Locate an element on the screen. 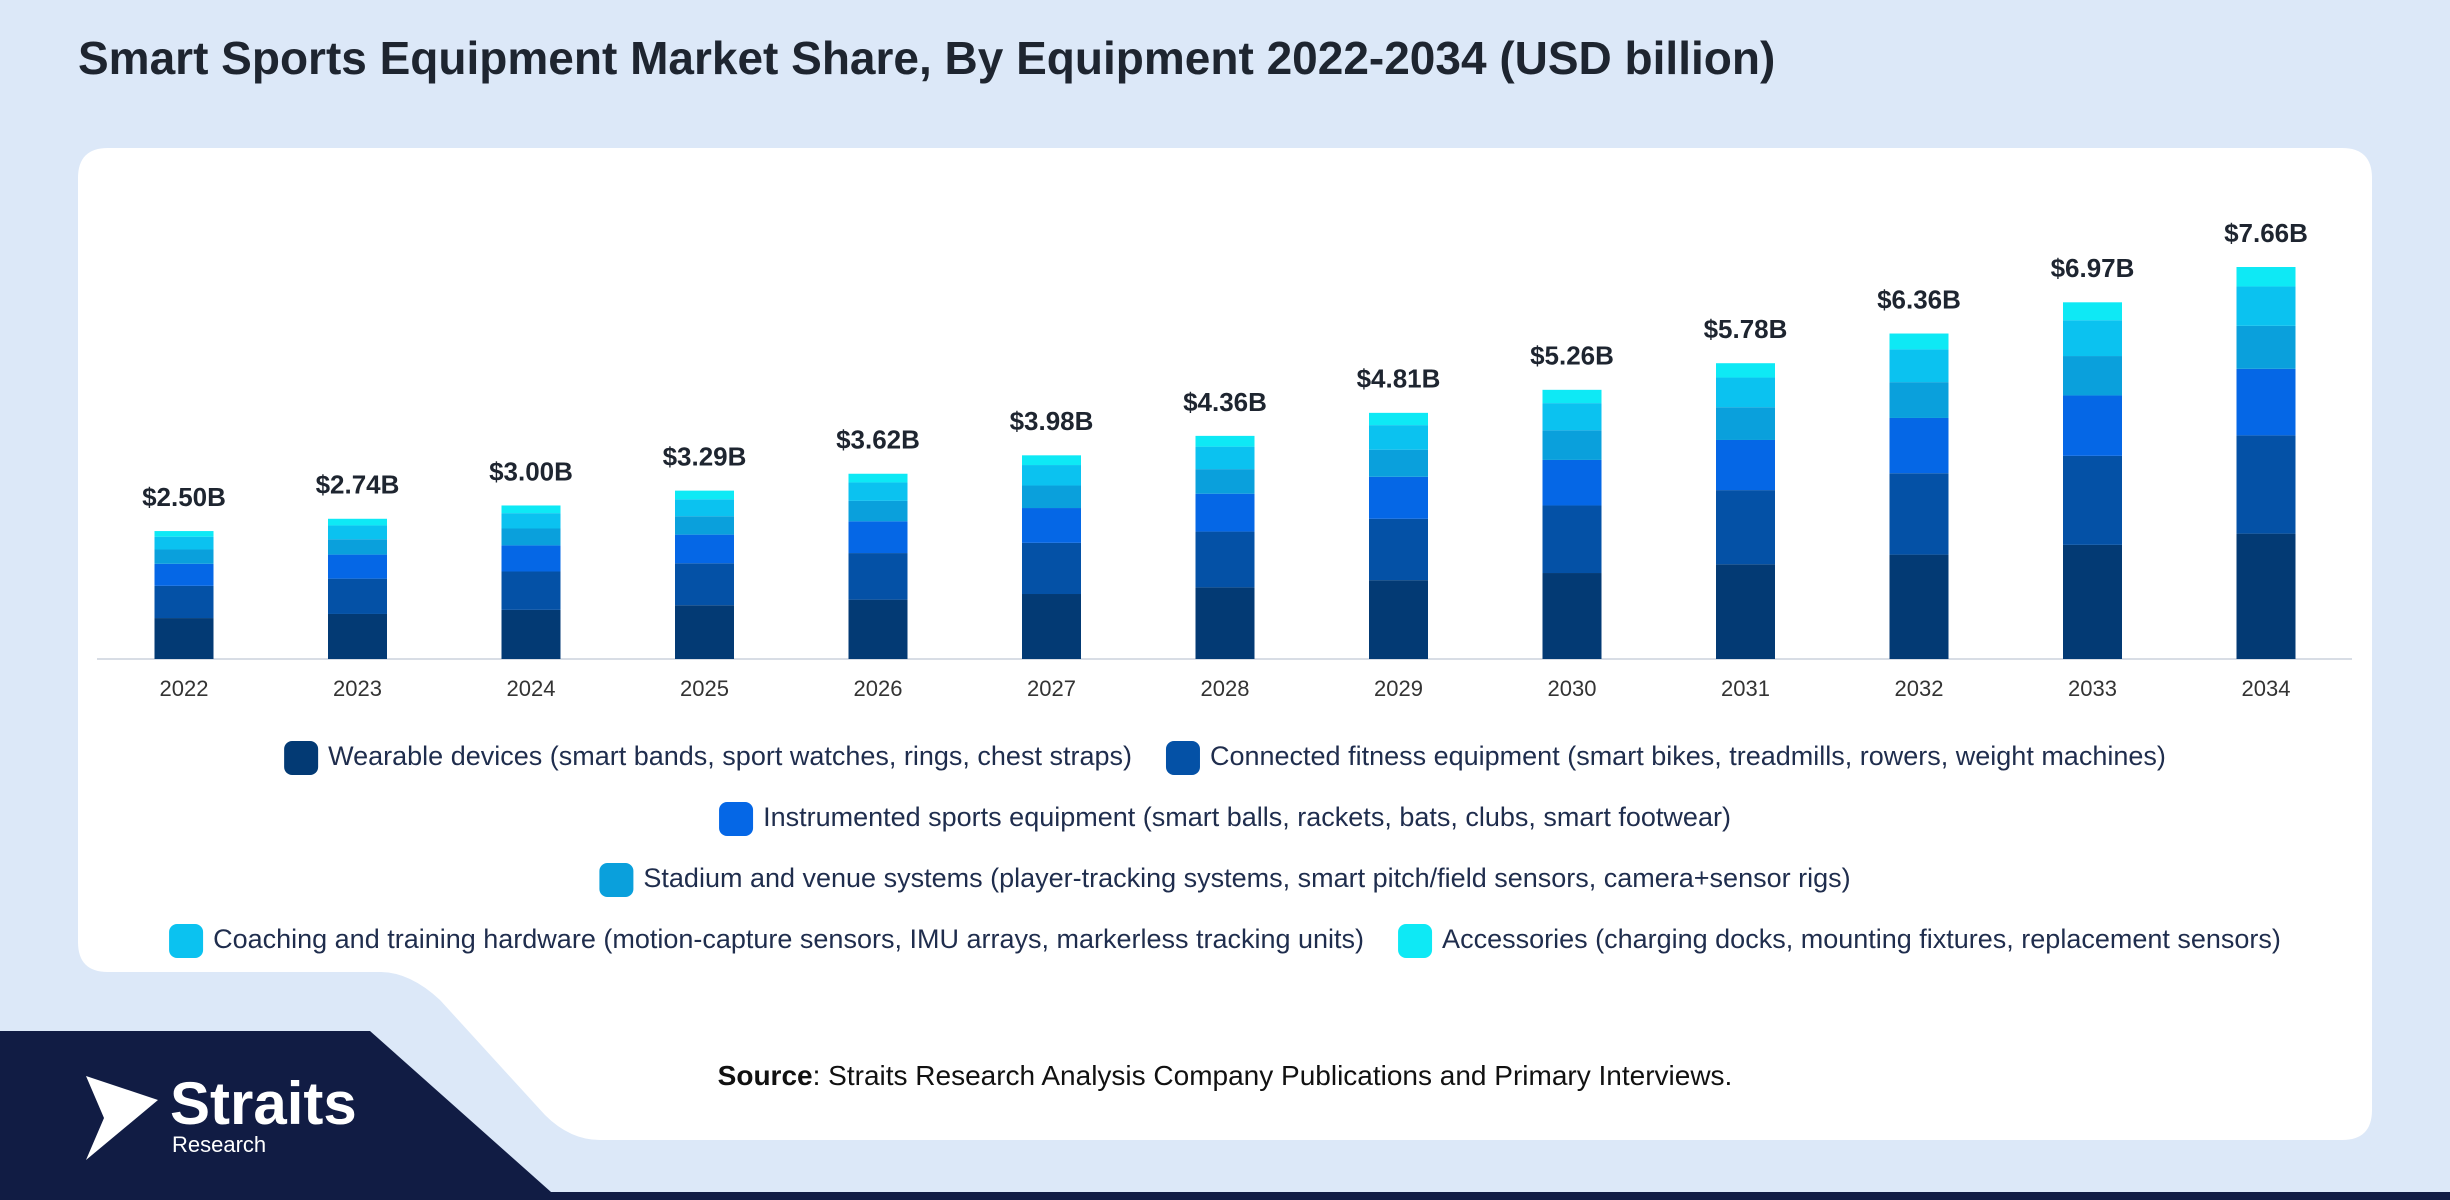 The width and height of the screenshot is (2450, 1200). logo-sub: Research is located at coordinates (219, 1144).